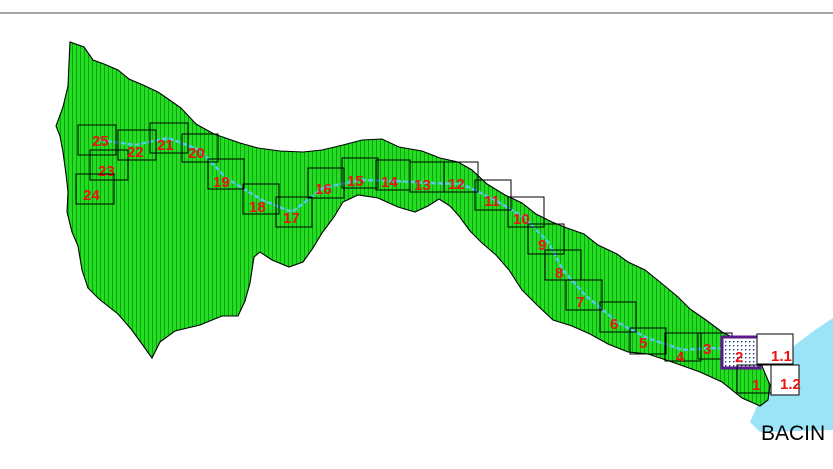 The width and height of the screenshot is (833, 469). Describe the element at coordinates (790, 384) in the screenshot. I see `cell-label-1-2: 1.2` at that location.